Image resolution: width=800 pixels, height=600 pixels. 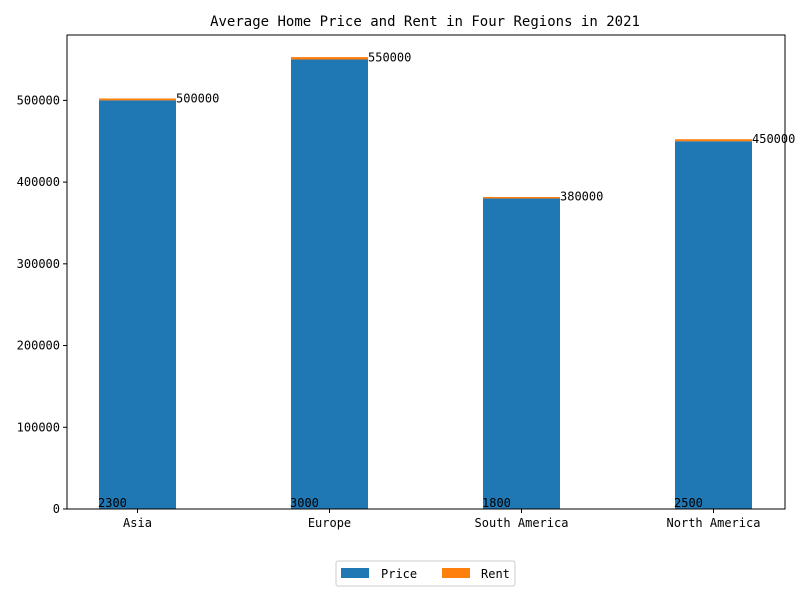 I want to click on x-tick-label: North America, so click(x=714, y=523).